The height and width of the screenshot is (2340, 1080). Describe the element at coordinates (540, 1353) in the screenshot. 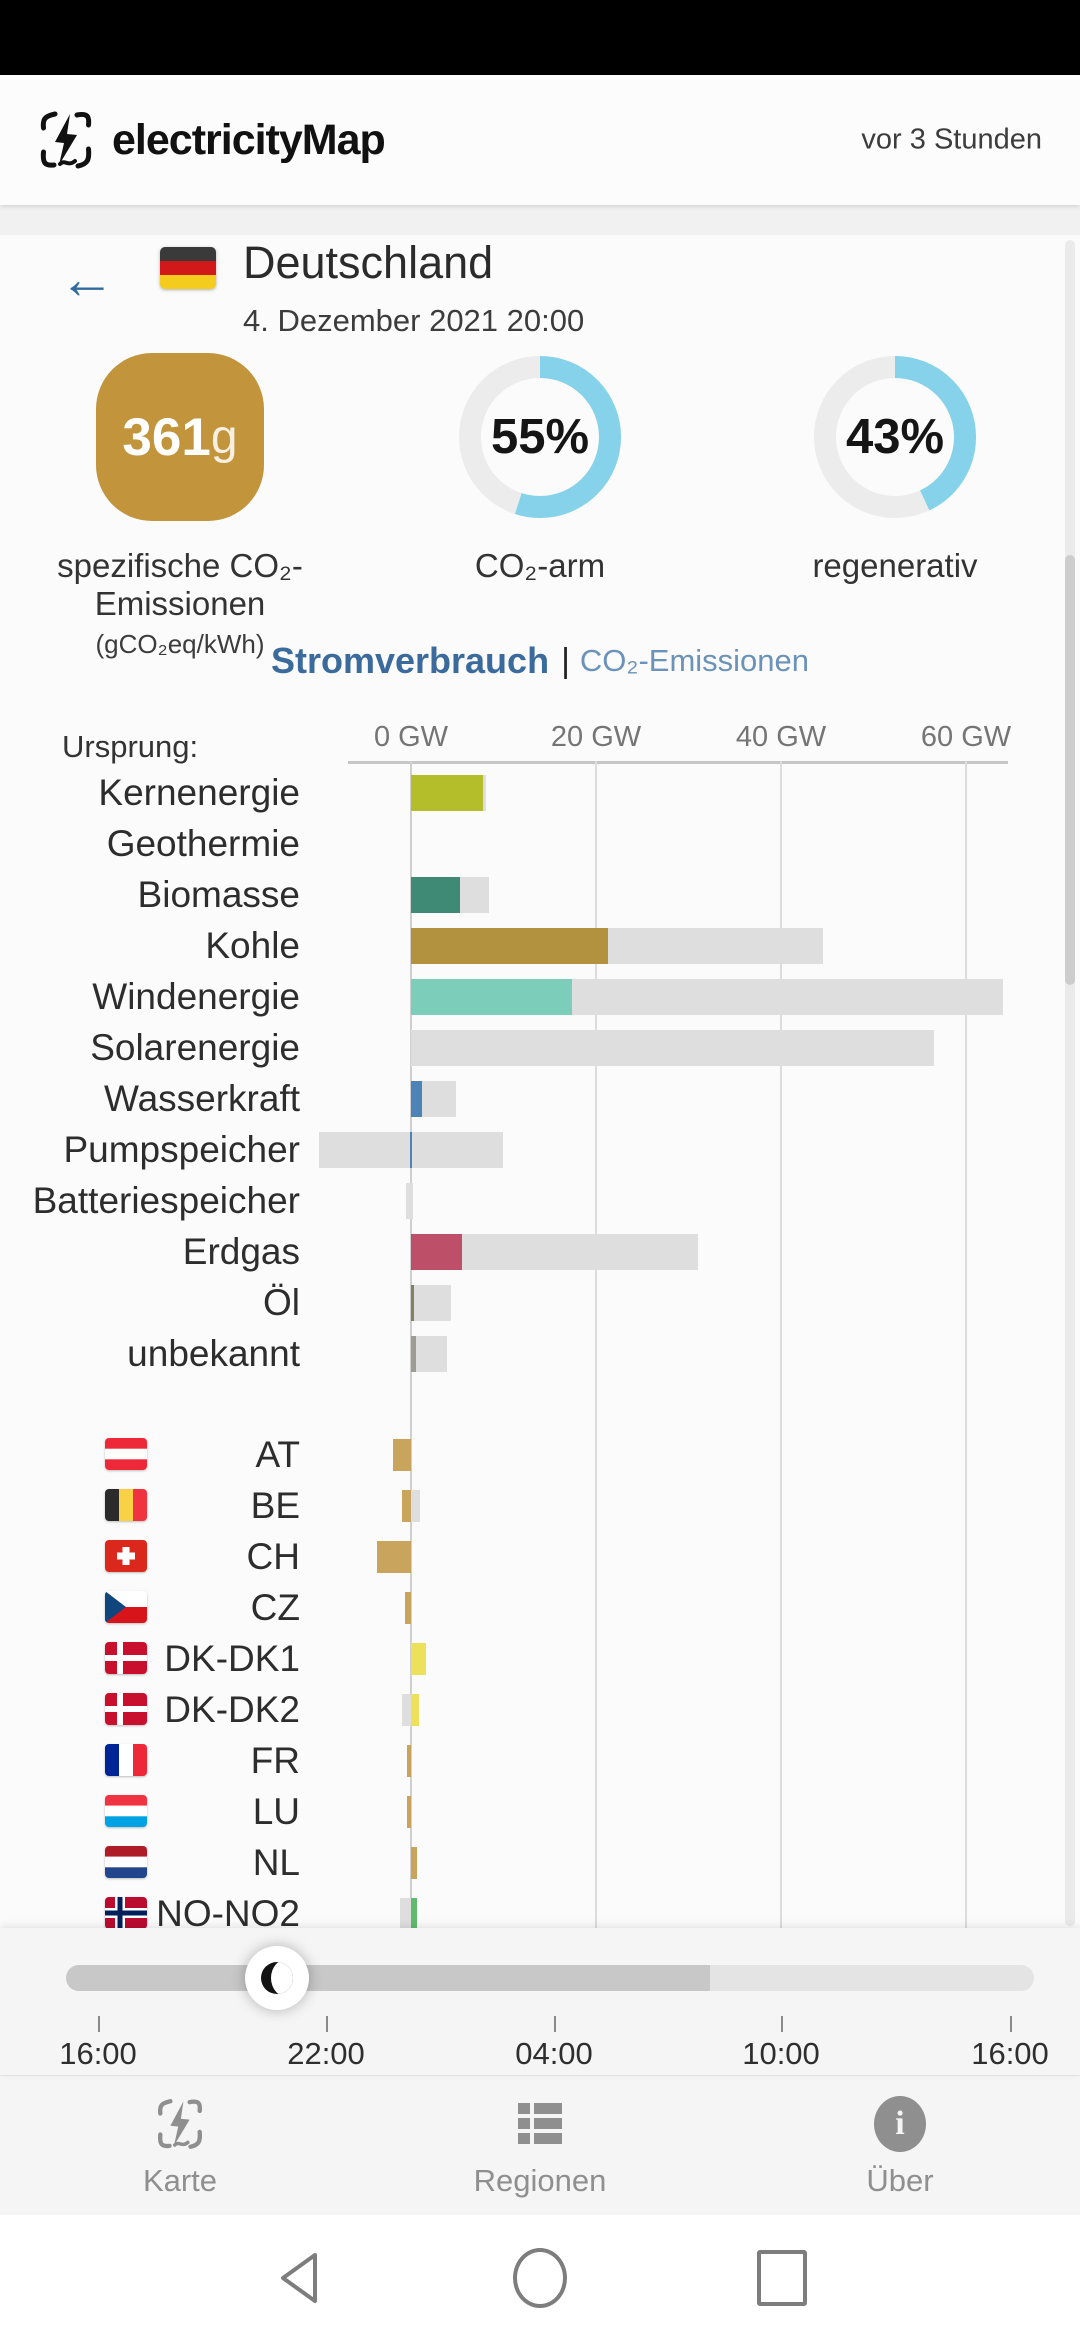

I see `production-row: unbekannt` at that location.